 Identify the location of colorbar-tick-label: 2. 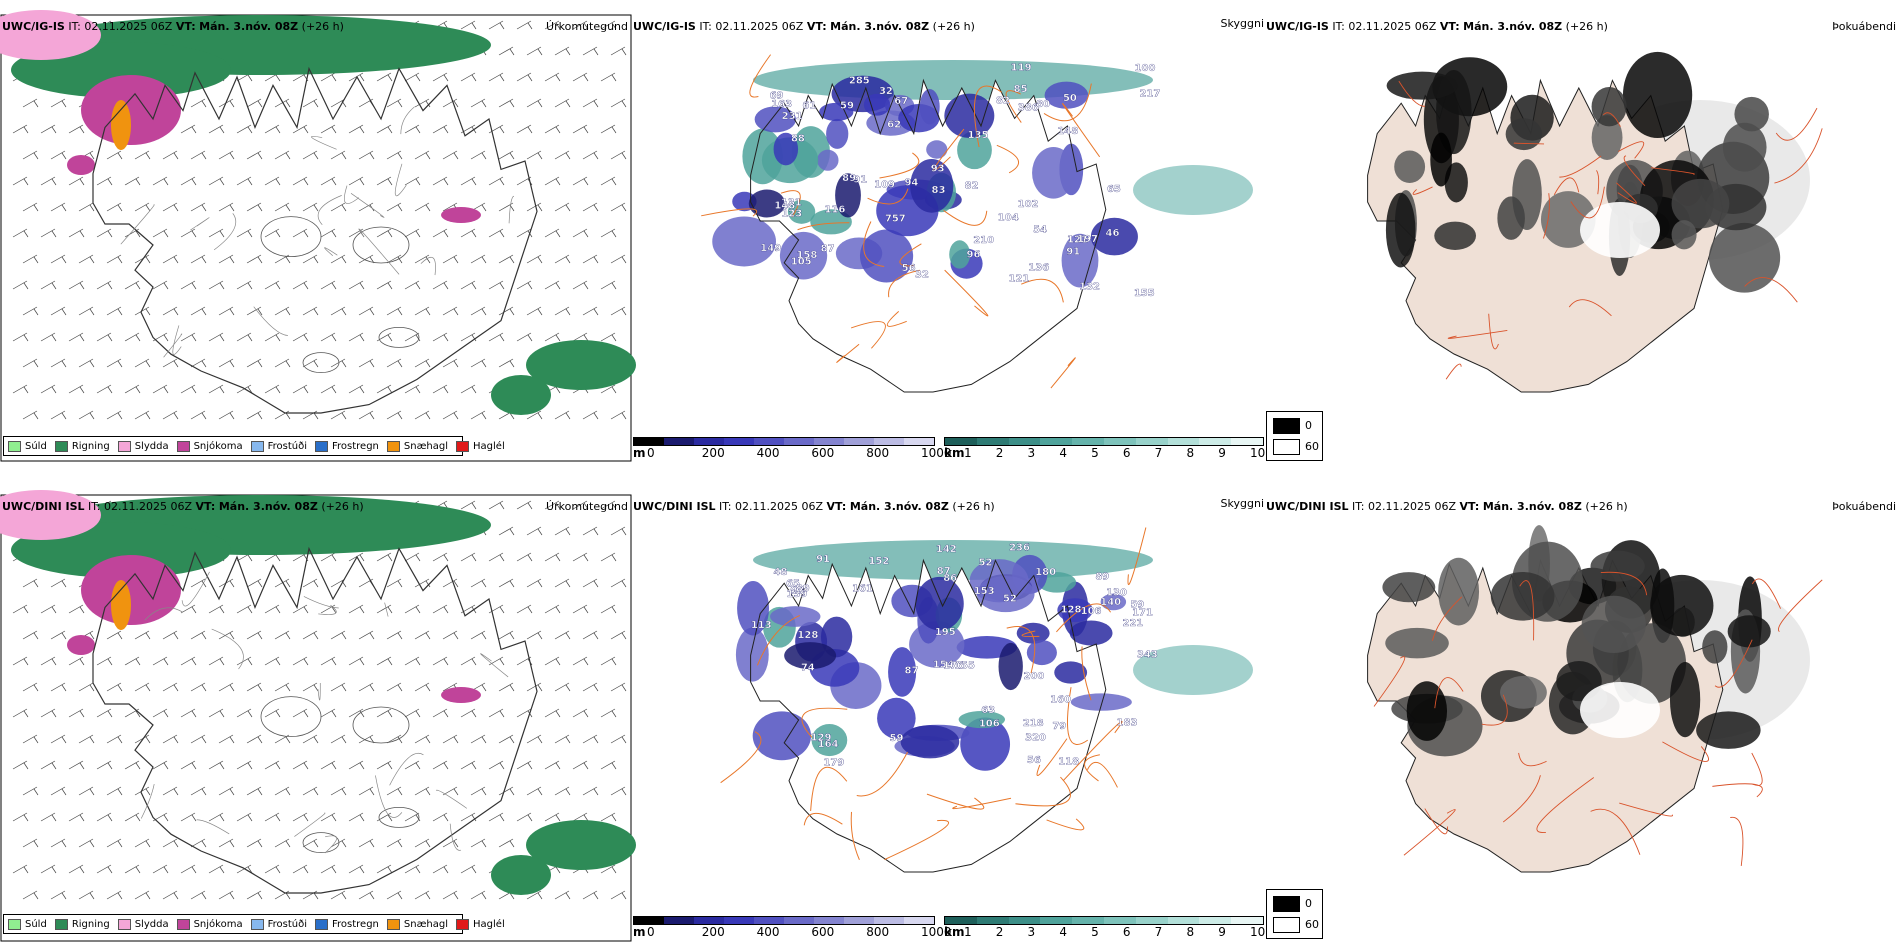
(999, 932).